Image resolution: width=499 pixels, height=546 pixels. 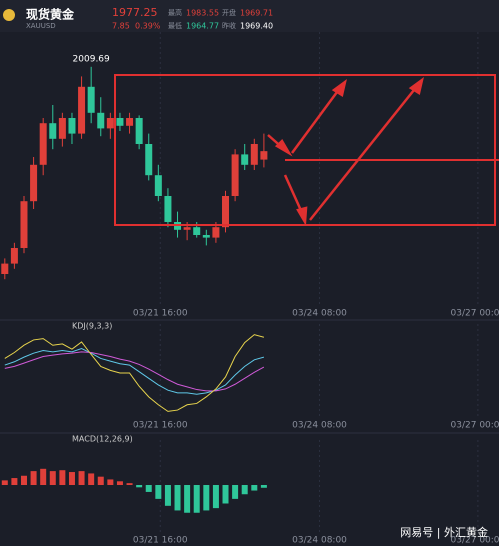 I want to click on low-label: 最低, so click(x=175, y=25).